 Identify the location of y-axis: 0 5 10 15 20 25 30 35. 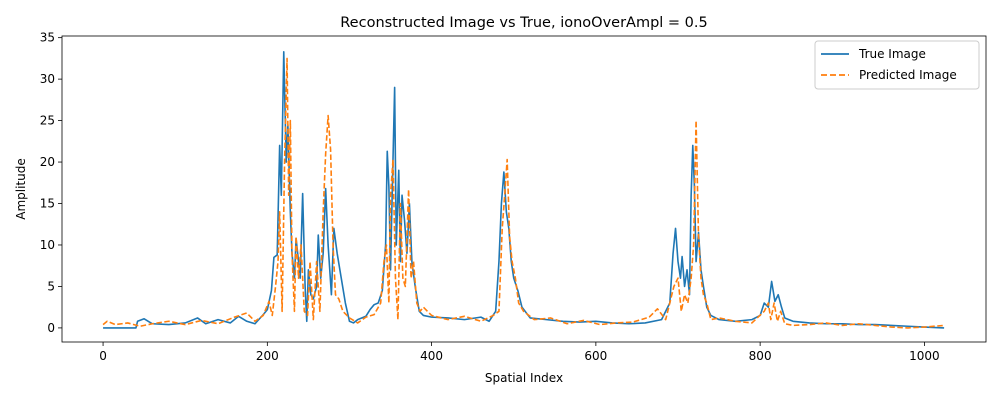
(51, 183).